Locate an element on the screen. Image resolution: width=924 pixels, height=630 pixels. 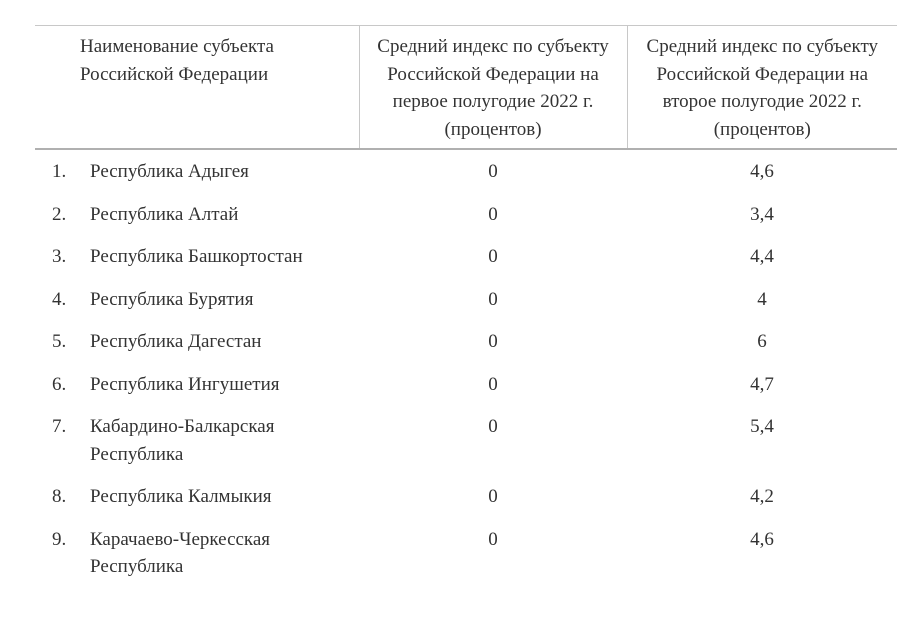
table-row: 4. Республика Бурятия 0 4 is located at coordinates (466, 299).